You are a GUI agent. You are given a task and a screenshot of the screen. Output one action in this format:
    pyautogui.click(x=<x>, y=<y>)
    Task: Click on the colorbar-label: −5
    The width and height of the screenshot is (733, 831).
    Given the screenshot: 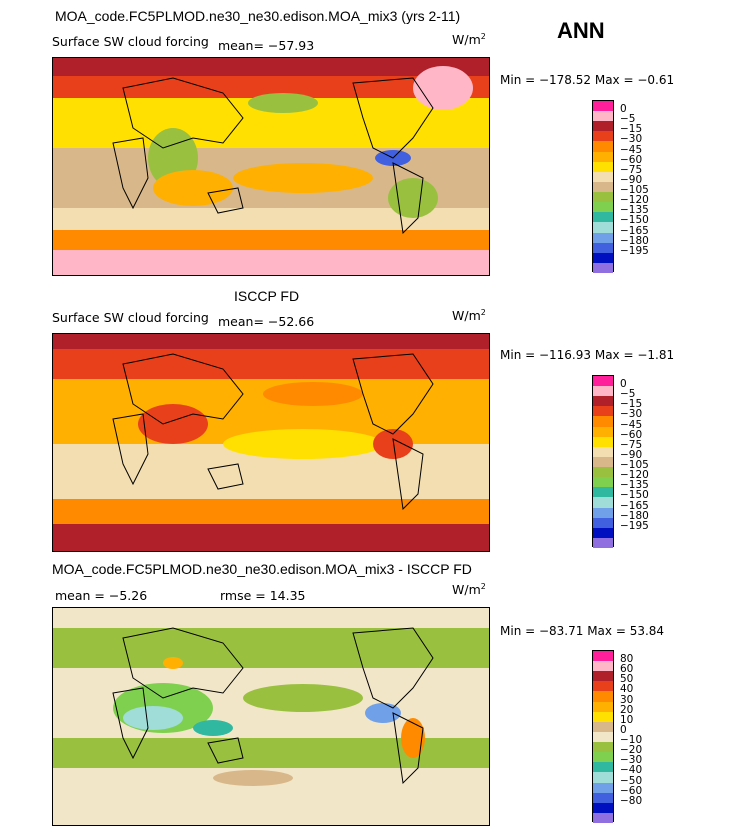 What is the action you would take?
    pyautogui.click(x=628, y=394)
    